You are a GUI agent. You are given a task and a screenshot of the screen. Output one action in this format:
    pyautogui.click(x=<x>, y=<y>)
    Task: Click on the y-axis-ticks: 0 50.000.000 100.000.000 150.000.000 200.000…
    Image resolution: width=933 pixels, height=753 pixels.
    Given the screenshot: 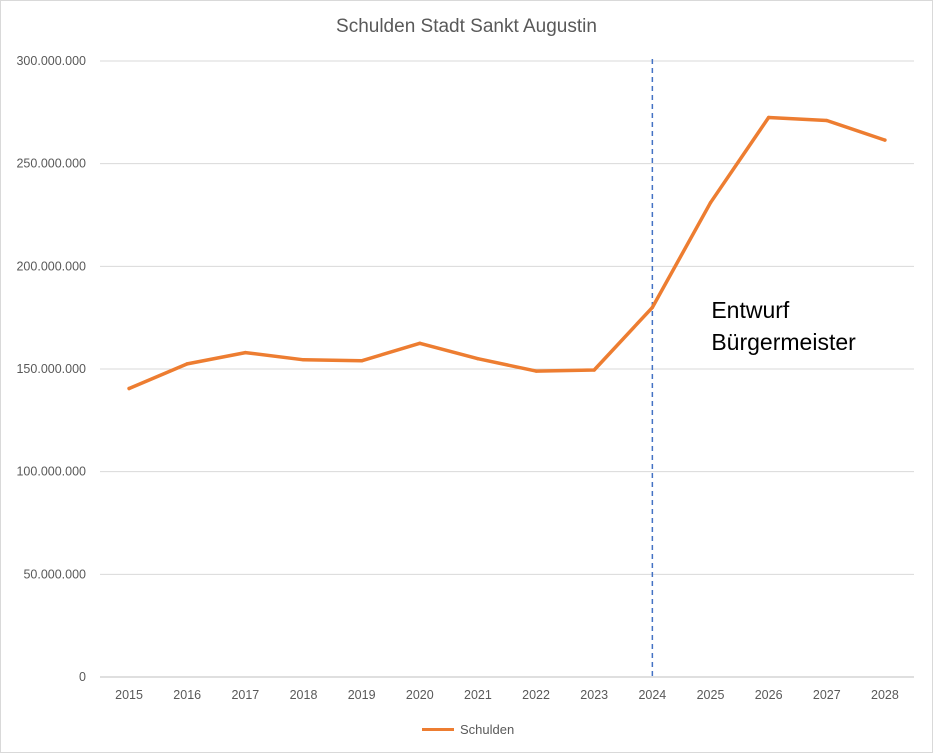 What is the action you would take?
    pyautogui.click(x=51, y=369)
    